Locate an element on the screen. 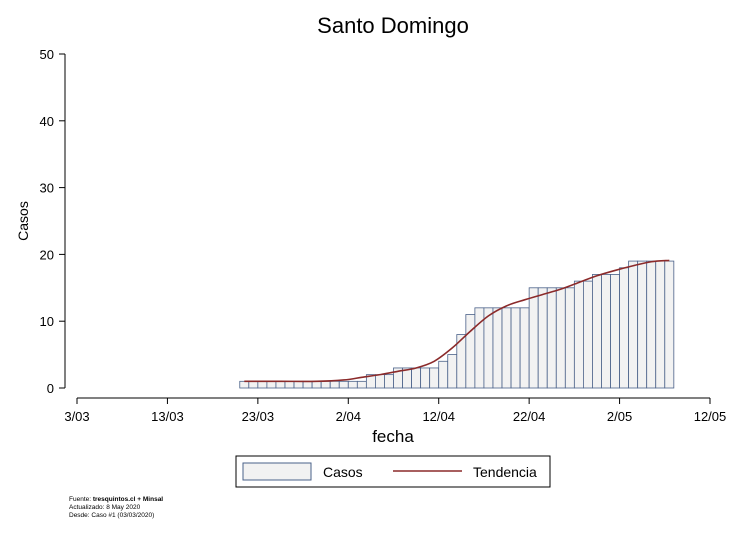 This screenshot has width=734, height=534. y-tick-label: 10 is located at coordinates (47, 321).